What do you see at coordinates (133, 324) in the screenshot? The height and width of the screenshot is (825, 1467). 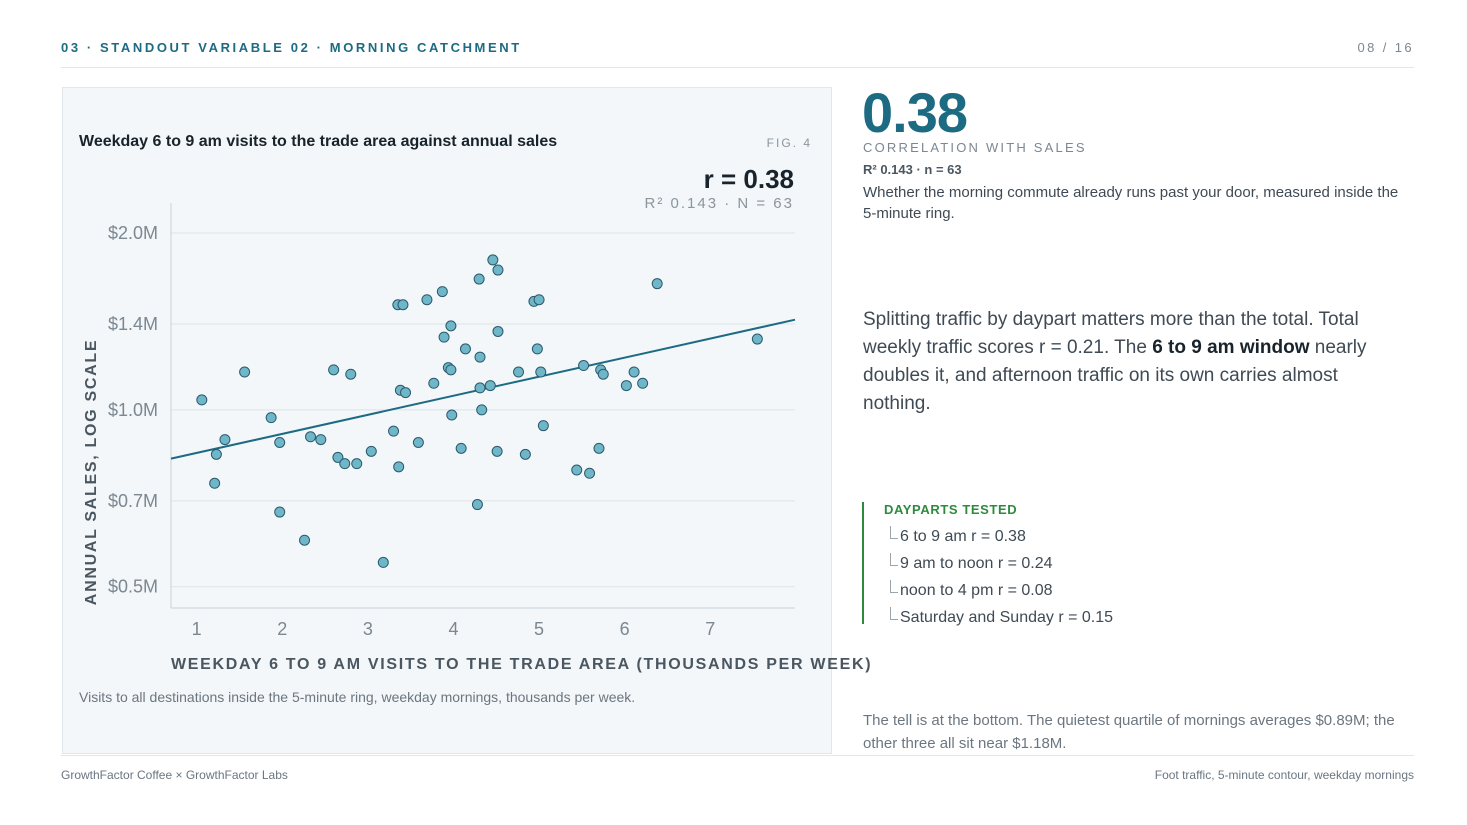 I see `y-tick-label: $1.4M` at bounding box center [133, 324].